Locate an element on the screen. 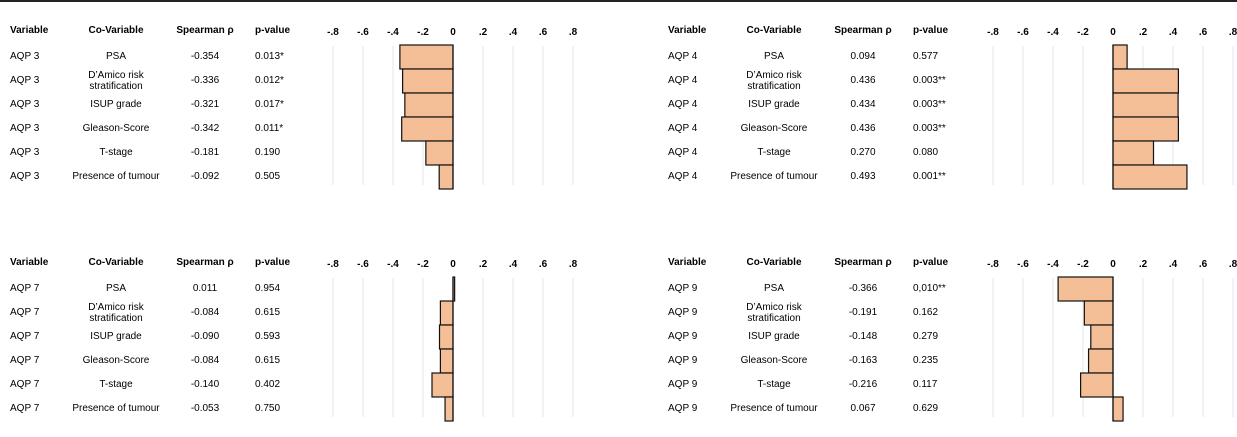 This screenshot has width=1237, height=437. row-spearman-rho: -0.148 is located at coordinates (863, 336).